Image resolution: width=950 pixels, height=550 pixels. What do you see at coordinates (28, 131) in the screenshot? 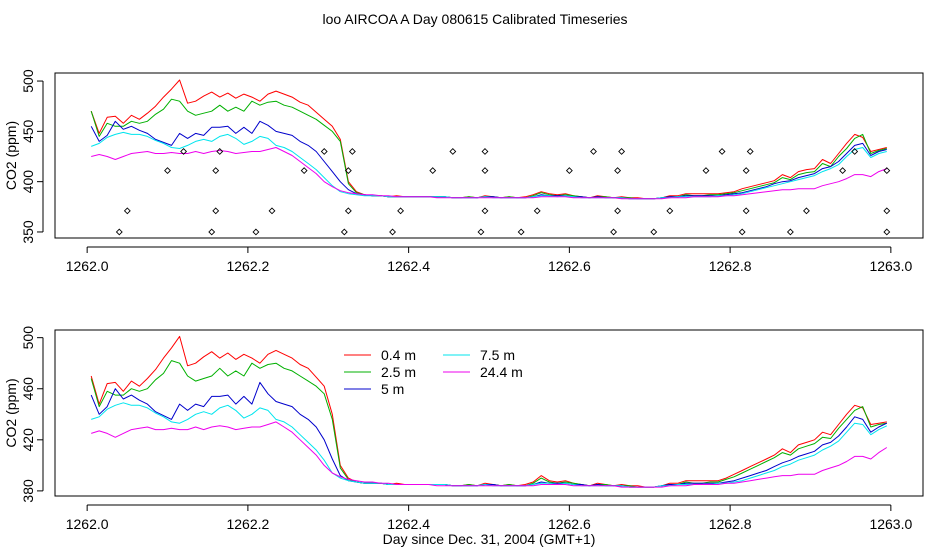
I see `y-tick-label: 450` at bounding box center [28, 131].